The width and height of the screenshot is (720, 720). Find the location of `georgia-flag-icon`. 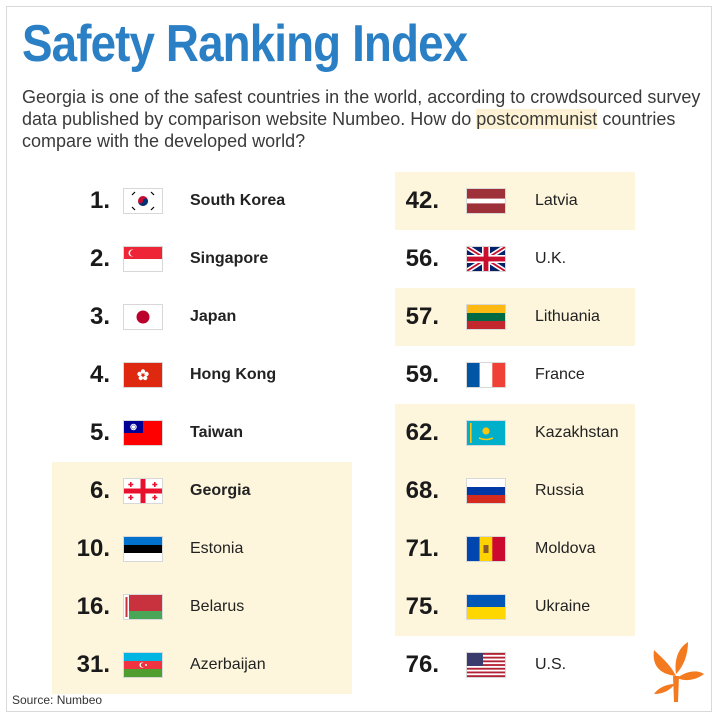

georgia-flag-icon is located at coordinates (143, 491).